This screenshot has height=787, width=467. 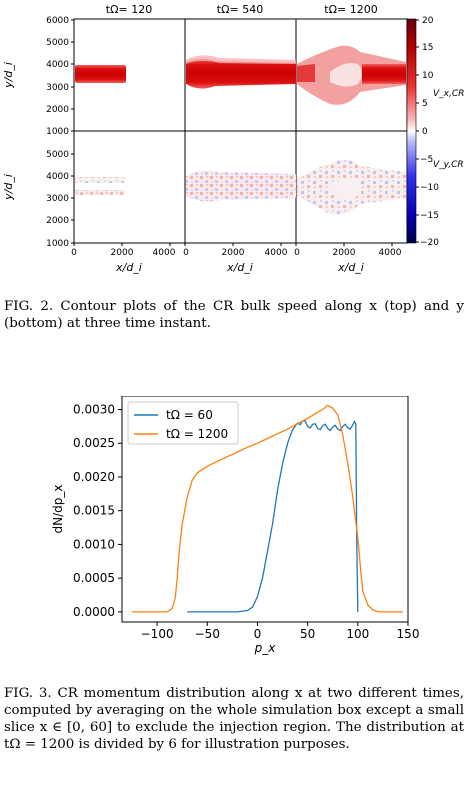 I want to click on colorbar-label-vx: V_x,CR, so click(x=448, y=94).